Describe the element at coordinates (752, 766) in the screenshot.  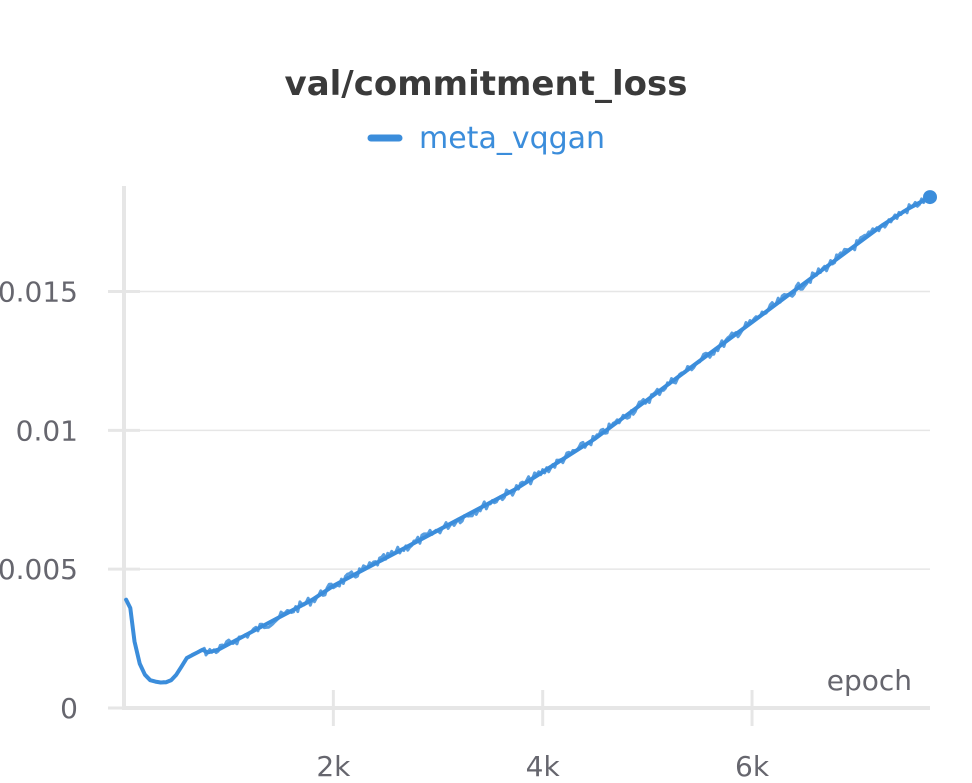
I see `x-tick-label: 6k` at that location.